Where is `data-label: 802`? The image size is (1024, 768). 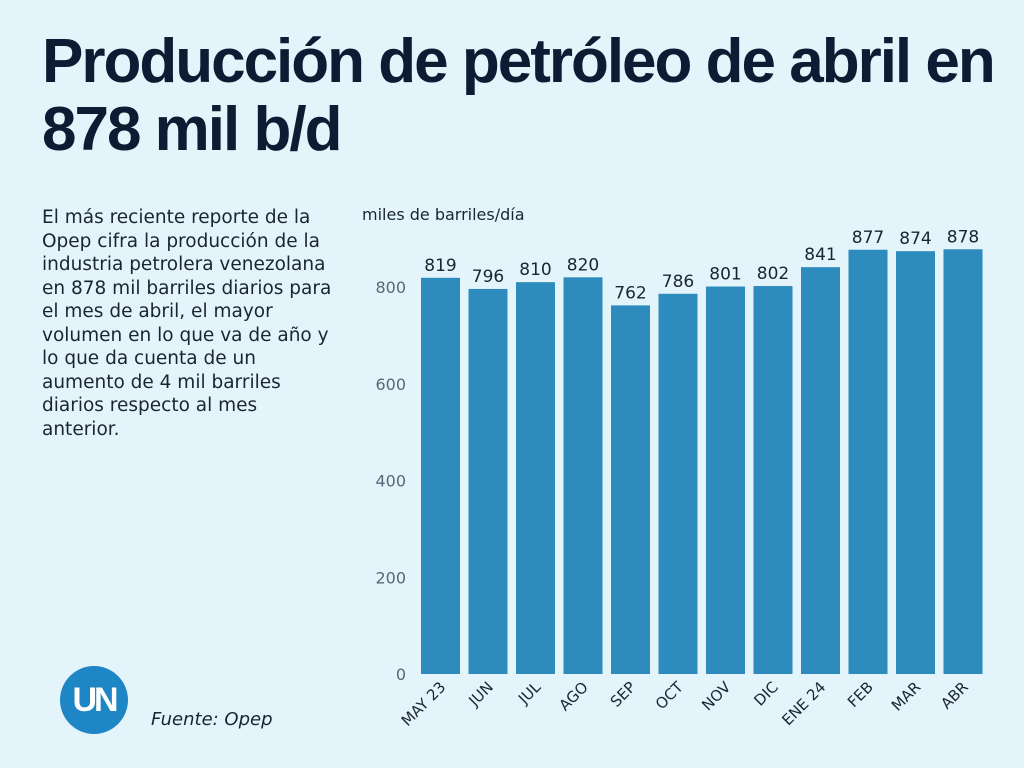 data-label: 802 is located at coordinates (773, 274).